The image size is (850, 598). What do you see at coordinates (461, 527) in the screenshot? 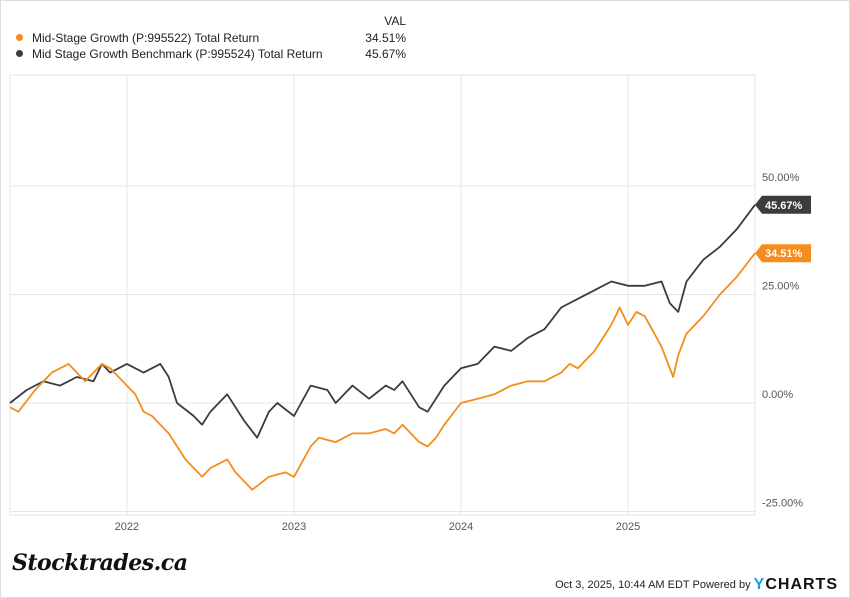
I see `x-tick-label: 2024` at bounding box center [461, 527].